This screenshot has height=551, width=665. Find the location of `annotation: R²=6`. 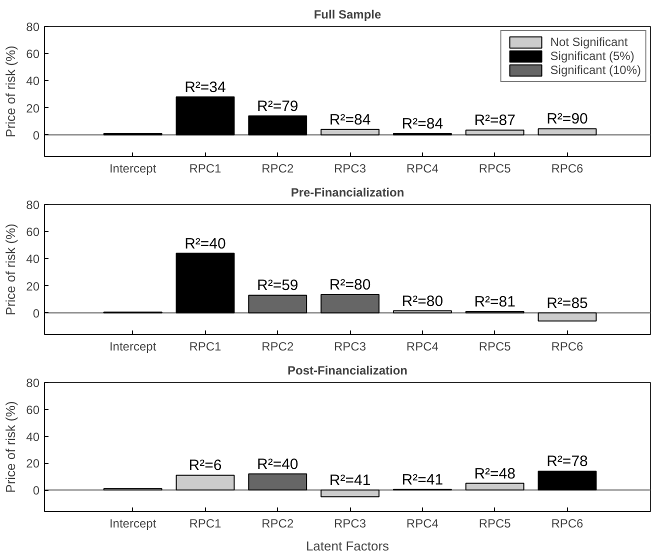

annotation: R²=6 is located at coordinates (205, 465).